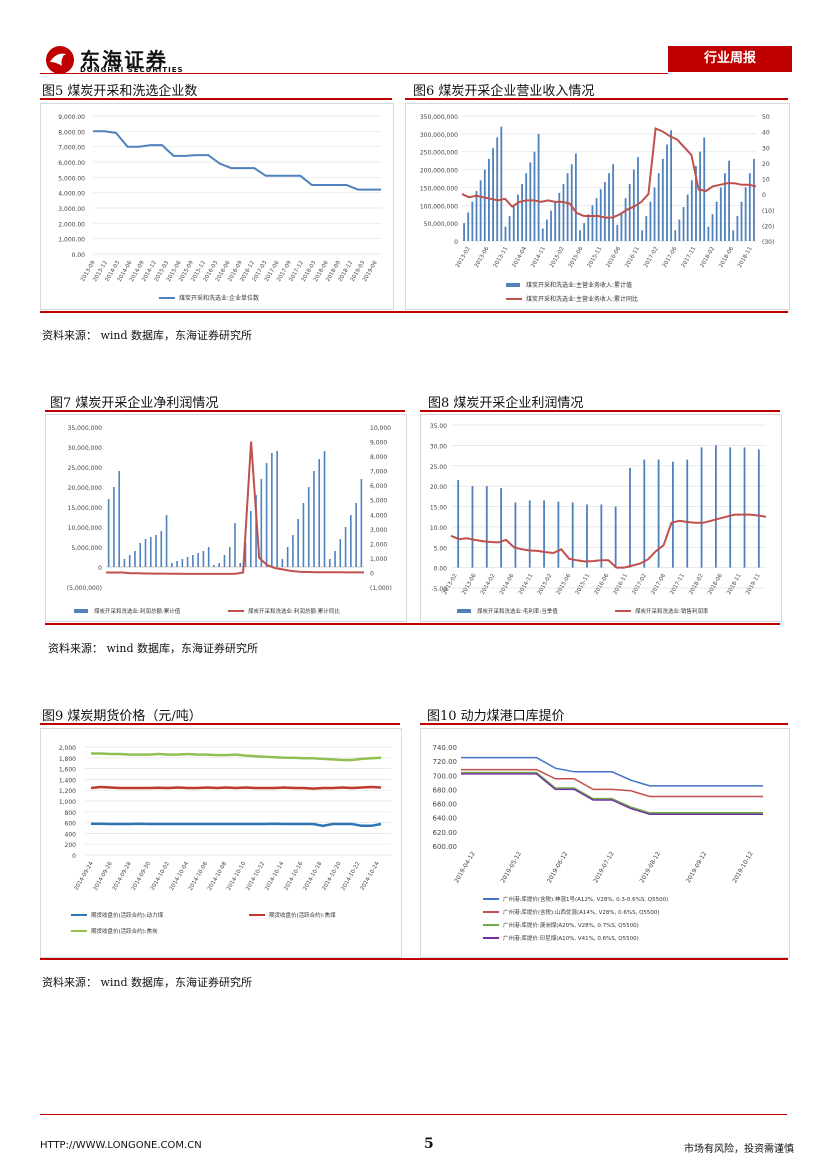  Describe the element at coordinates (439, 171) in the screenshot. I see `f6-yleft-tick: 200,000,000` at that location.